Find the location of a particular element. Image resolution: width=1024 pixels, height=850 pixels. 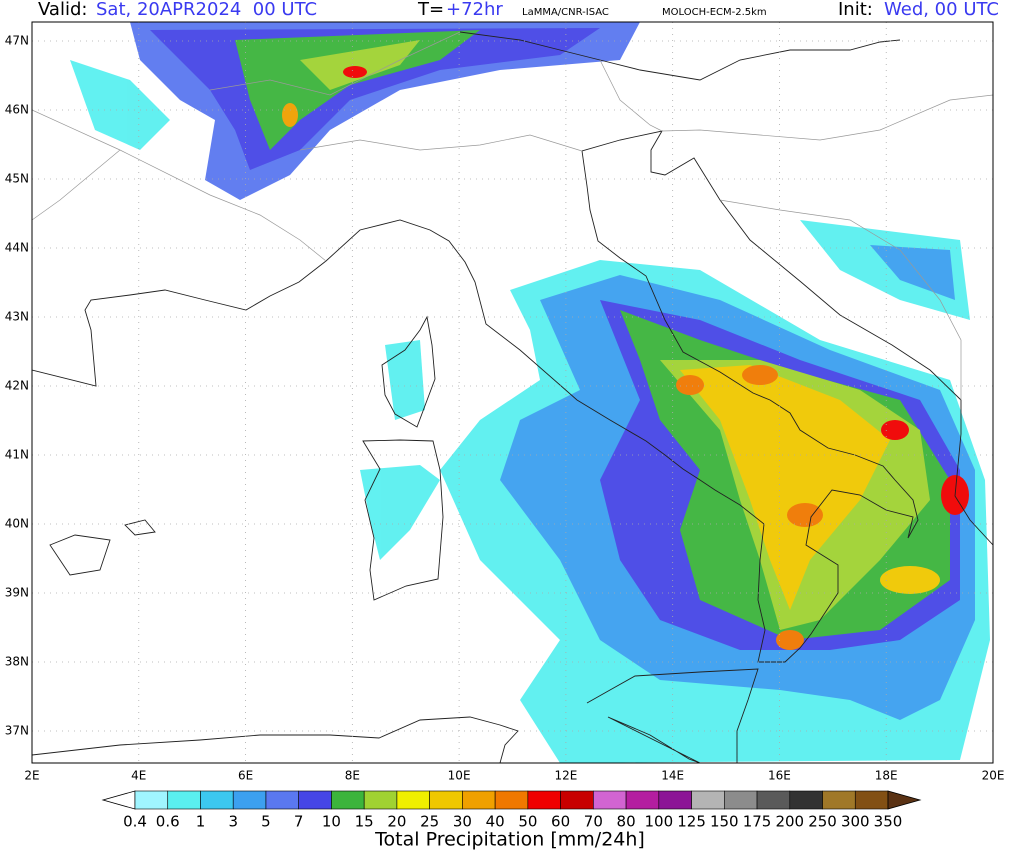

colorbar-level-label: 20 is located at coordinates (396, 822).